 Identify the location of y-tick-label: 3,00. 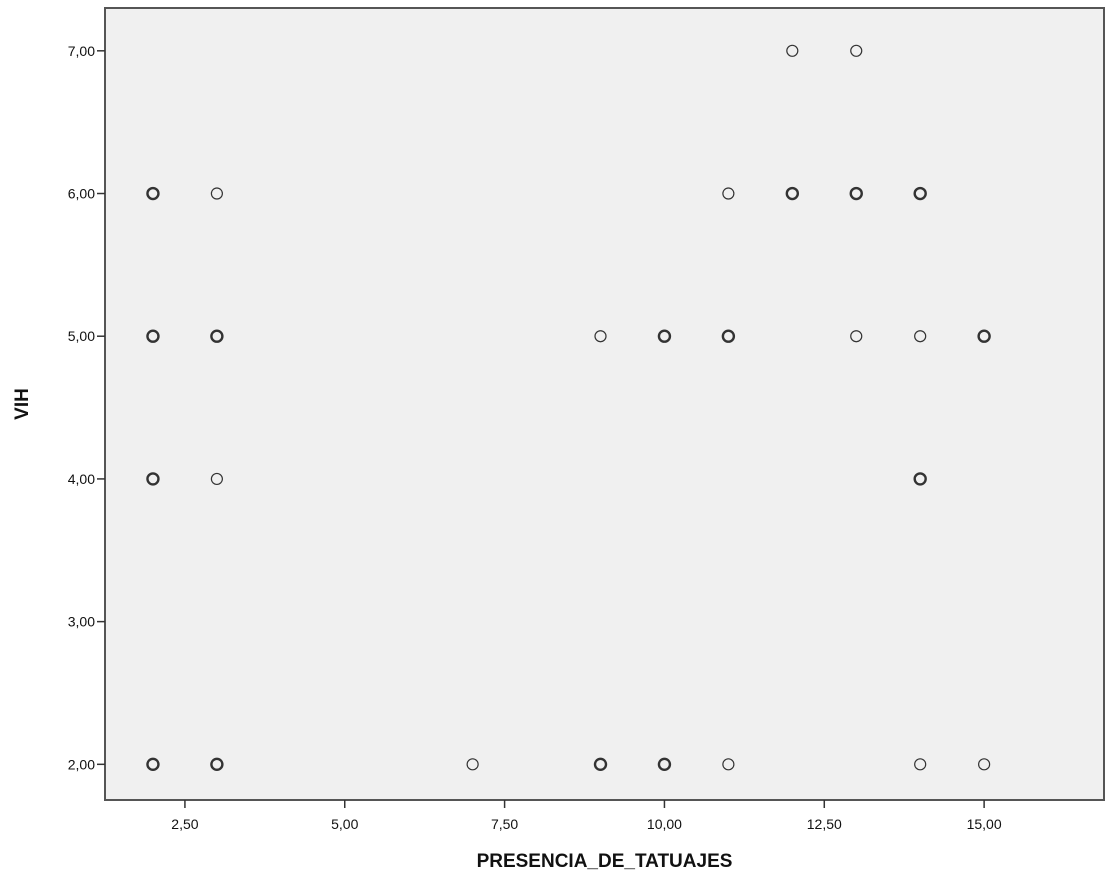
(81, 622).